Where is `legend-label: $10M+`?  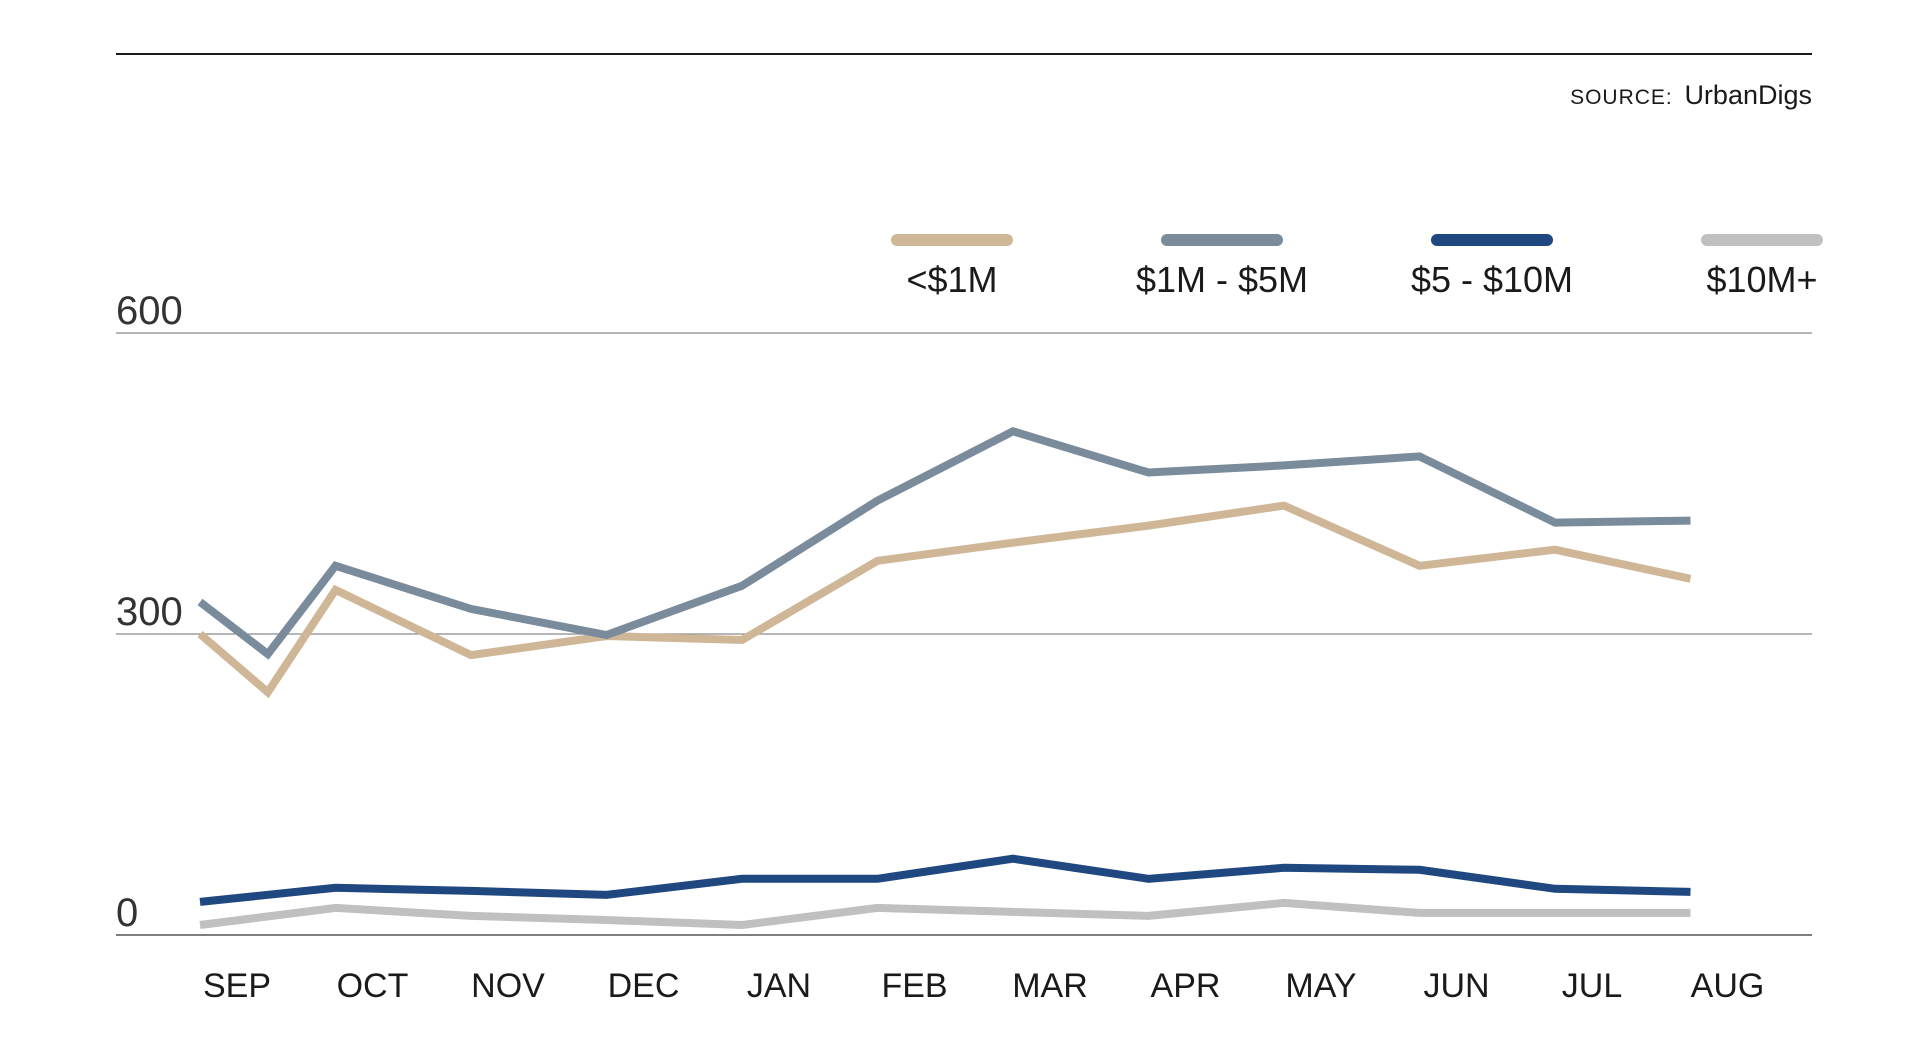 legend-label: $10M+ is located at coordinates (1761, 279).